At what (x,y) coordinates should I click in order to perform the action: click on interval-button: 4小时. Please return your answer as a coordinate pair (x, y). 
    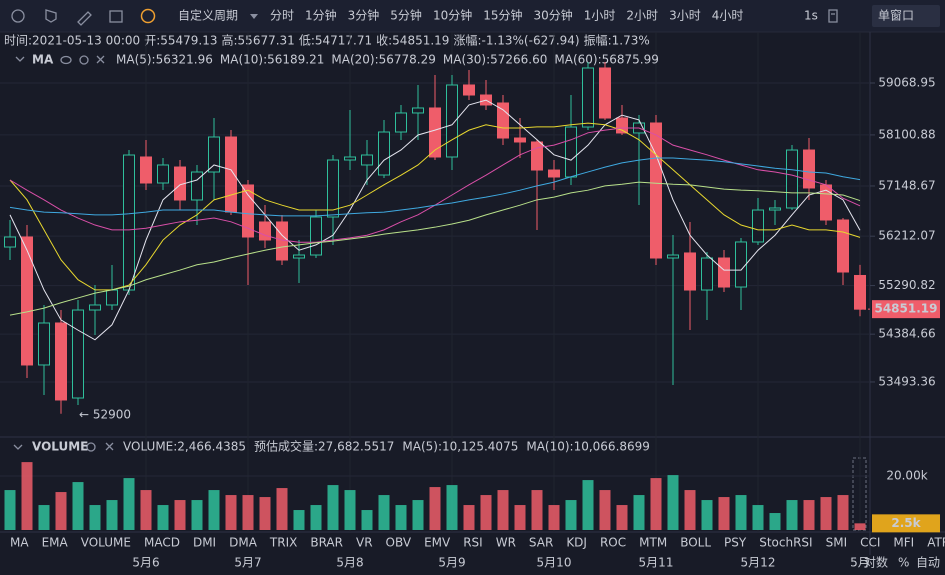
    Looking at the image, I should click on (728, 16).